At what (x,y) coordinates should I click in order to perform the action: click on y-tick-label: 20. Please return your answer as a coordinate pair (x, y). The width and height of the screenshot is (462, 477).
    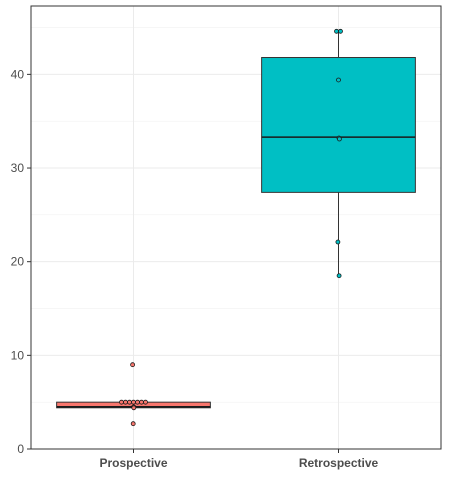
    Looking at the image, I should click on (18, 262).